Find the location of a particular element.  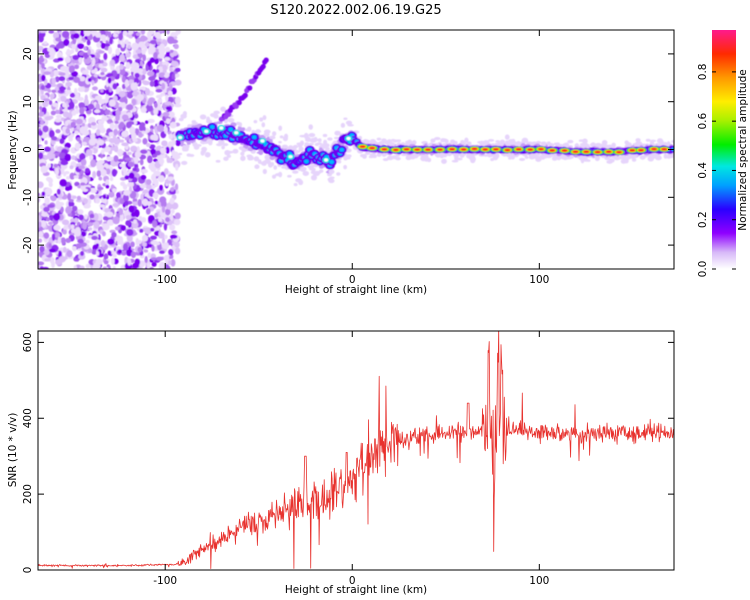

ridge-peak is located at coordinates (641, 150).